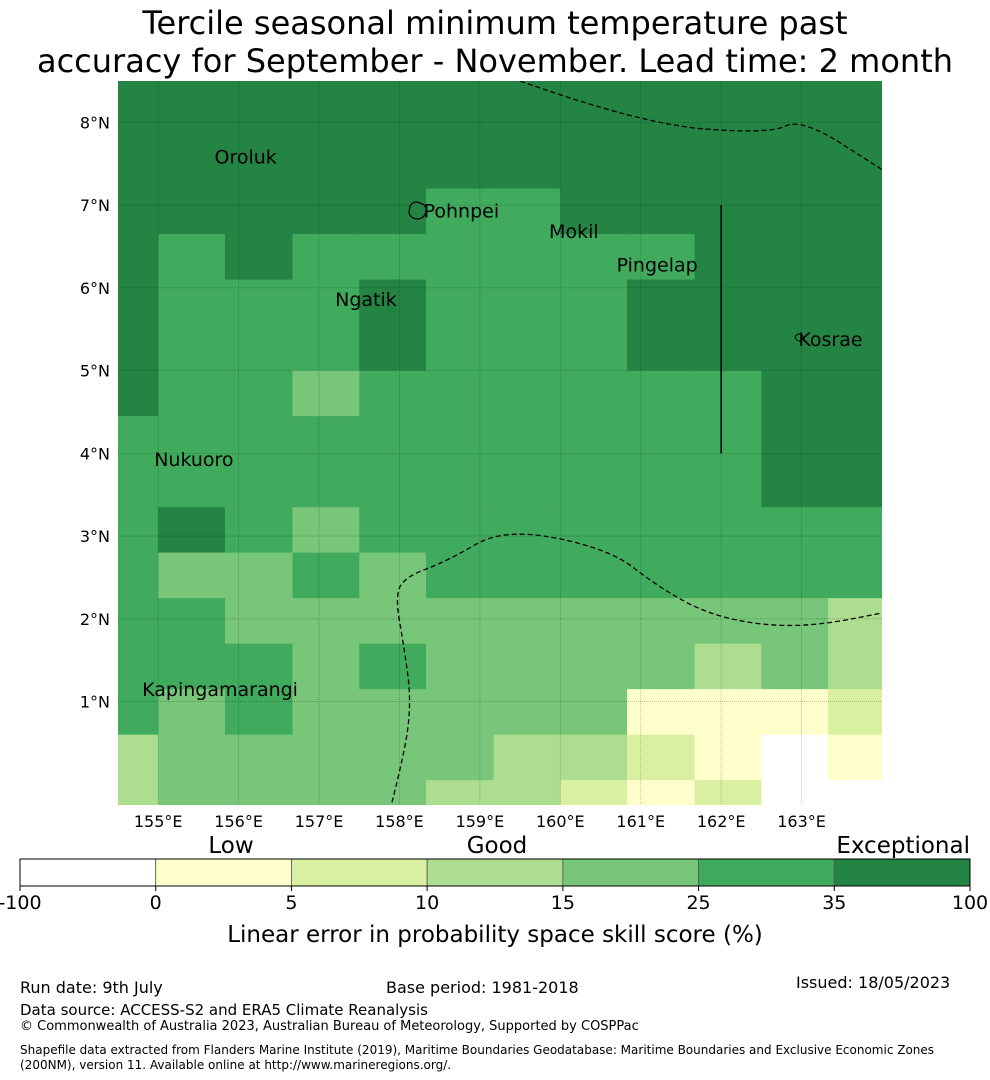 This screenshot has height=1080, width=990. I want to click on pohnpei-island-outline, so click(417, 210).